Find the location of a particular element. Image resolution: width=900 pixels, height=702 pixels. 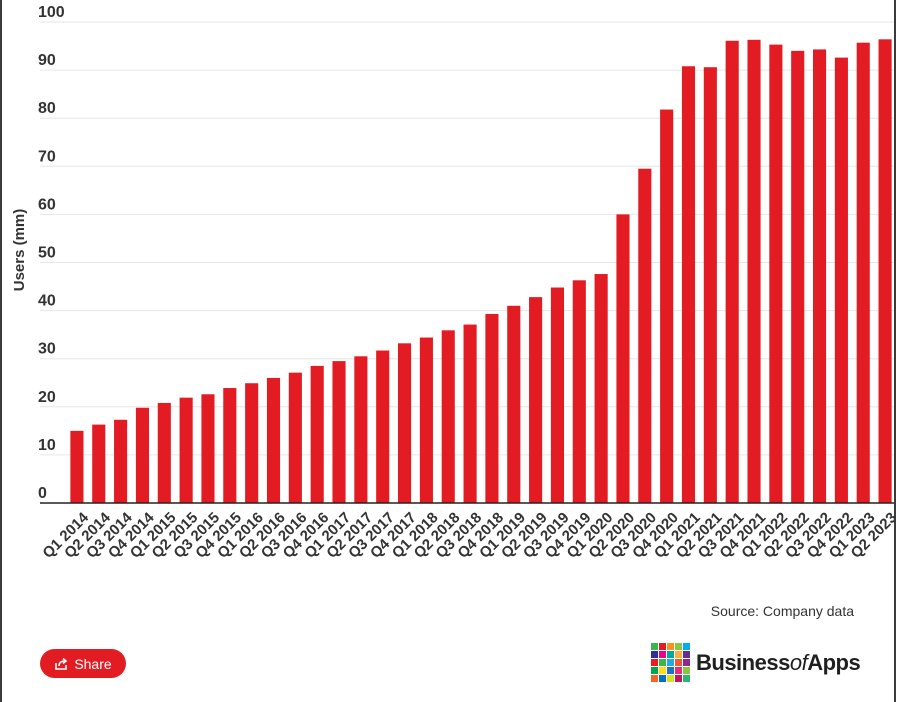

share-button: Share is located at coordinates (83, 663).